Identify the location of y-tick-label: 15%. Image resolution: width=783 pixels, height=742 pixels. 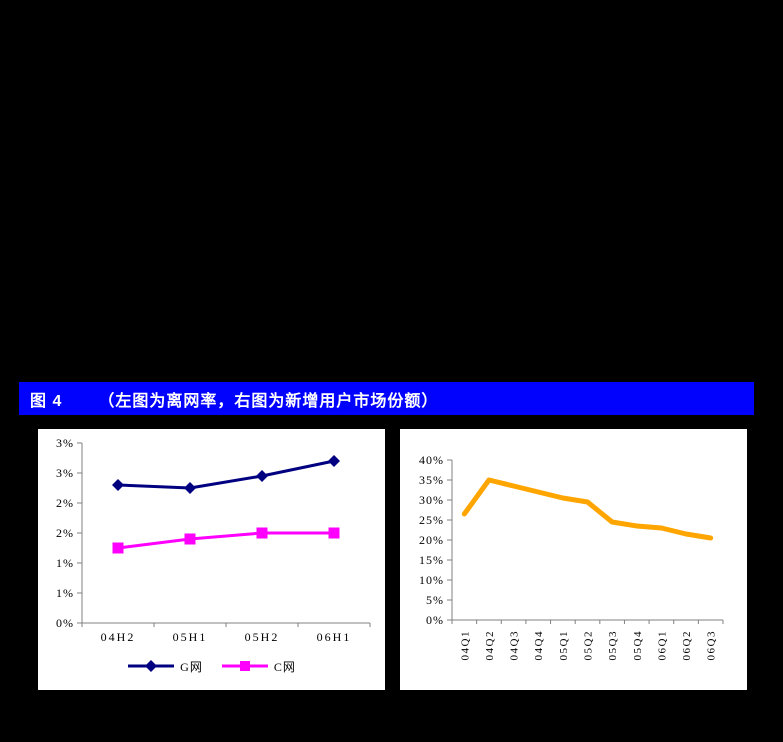
(431, 560).